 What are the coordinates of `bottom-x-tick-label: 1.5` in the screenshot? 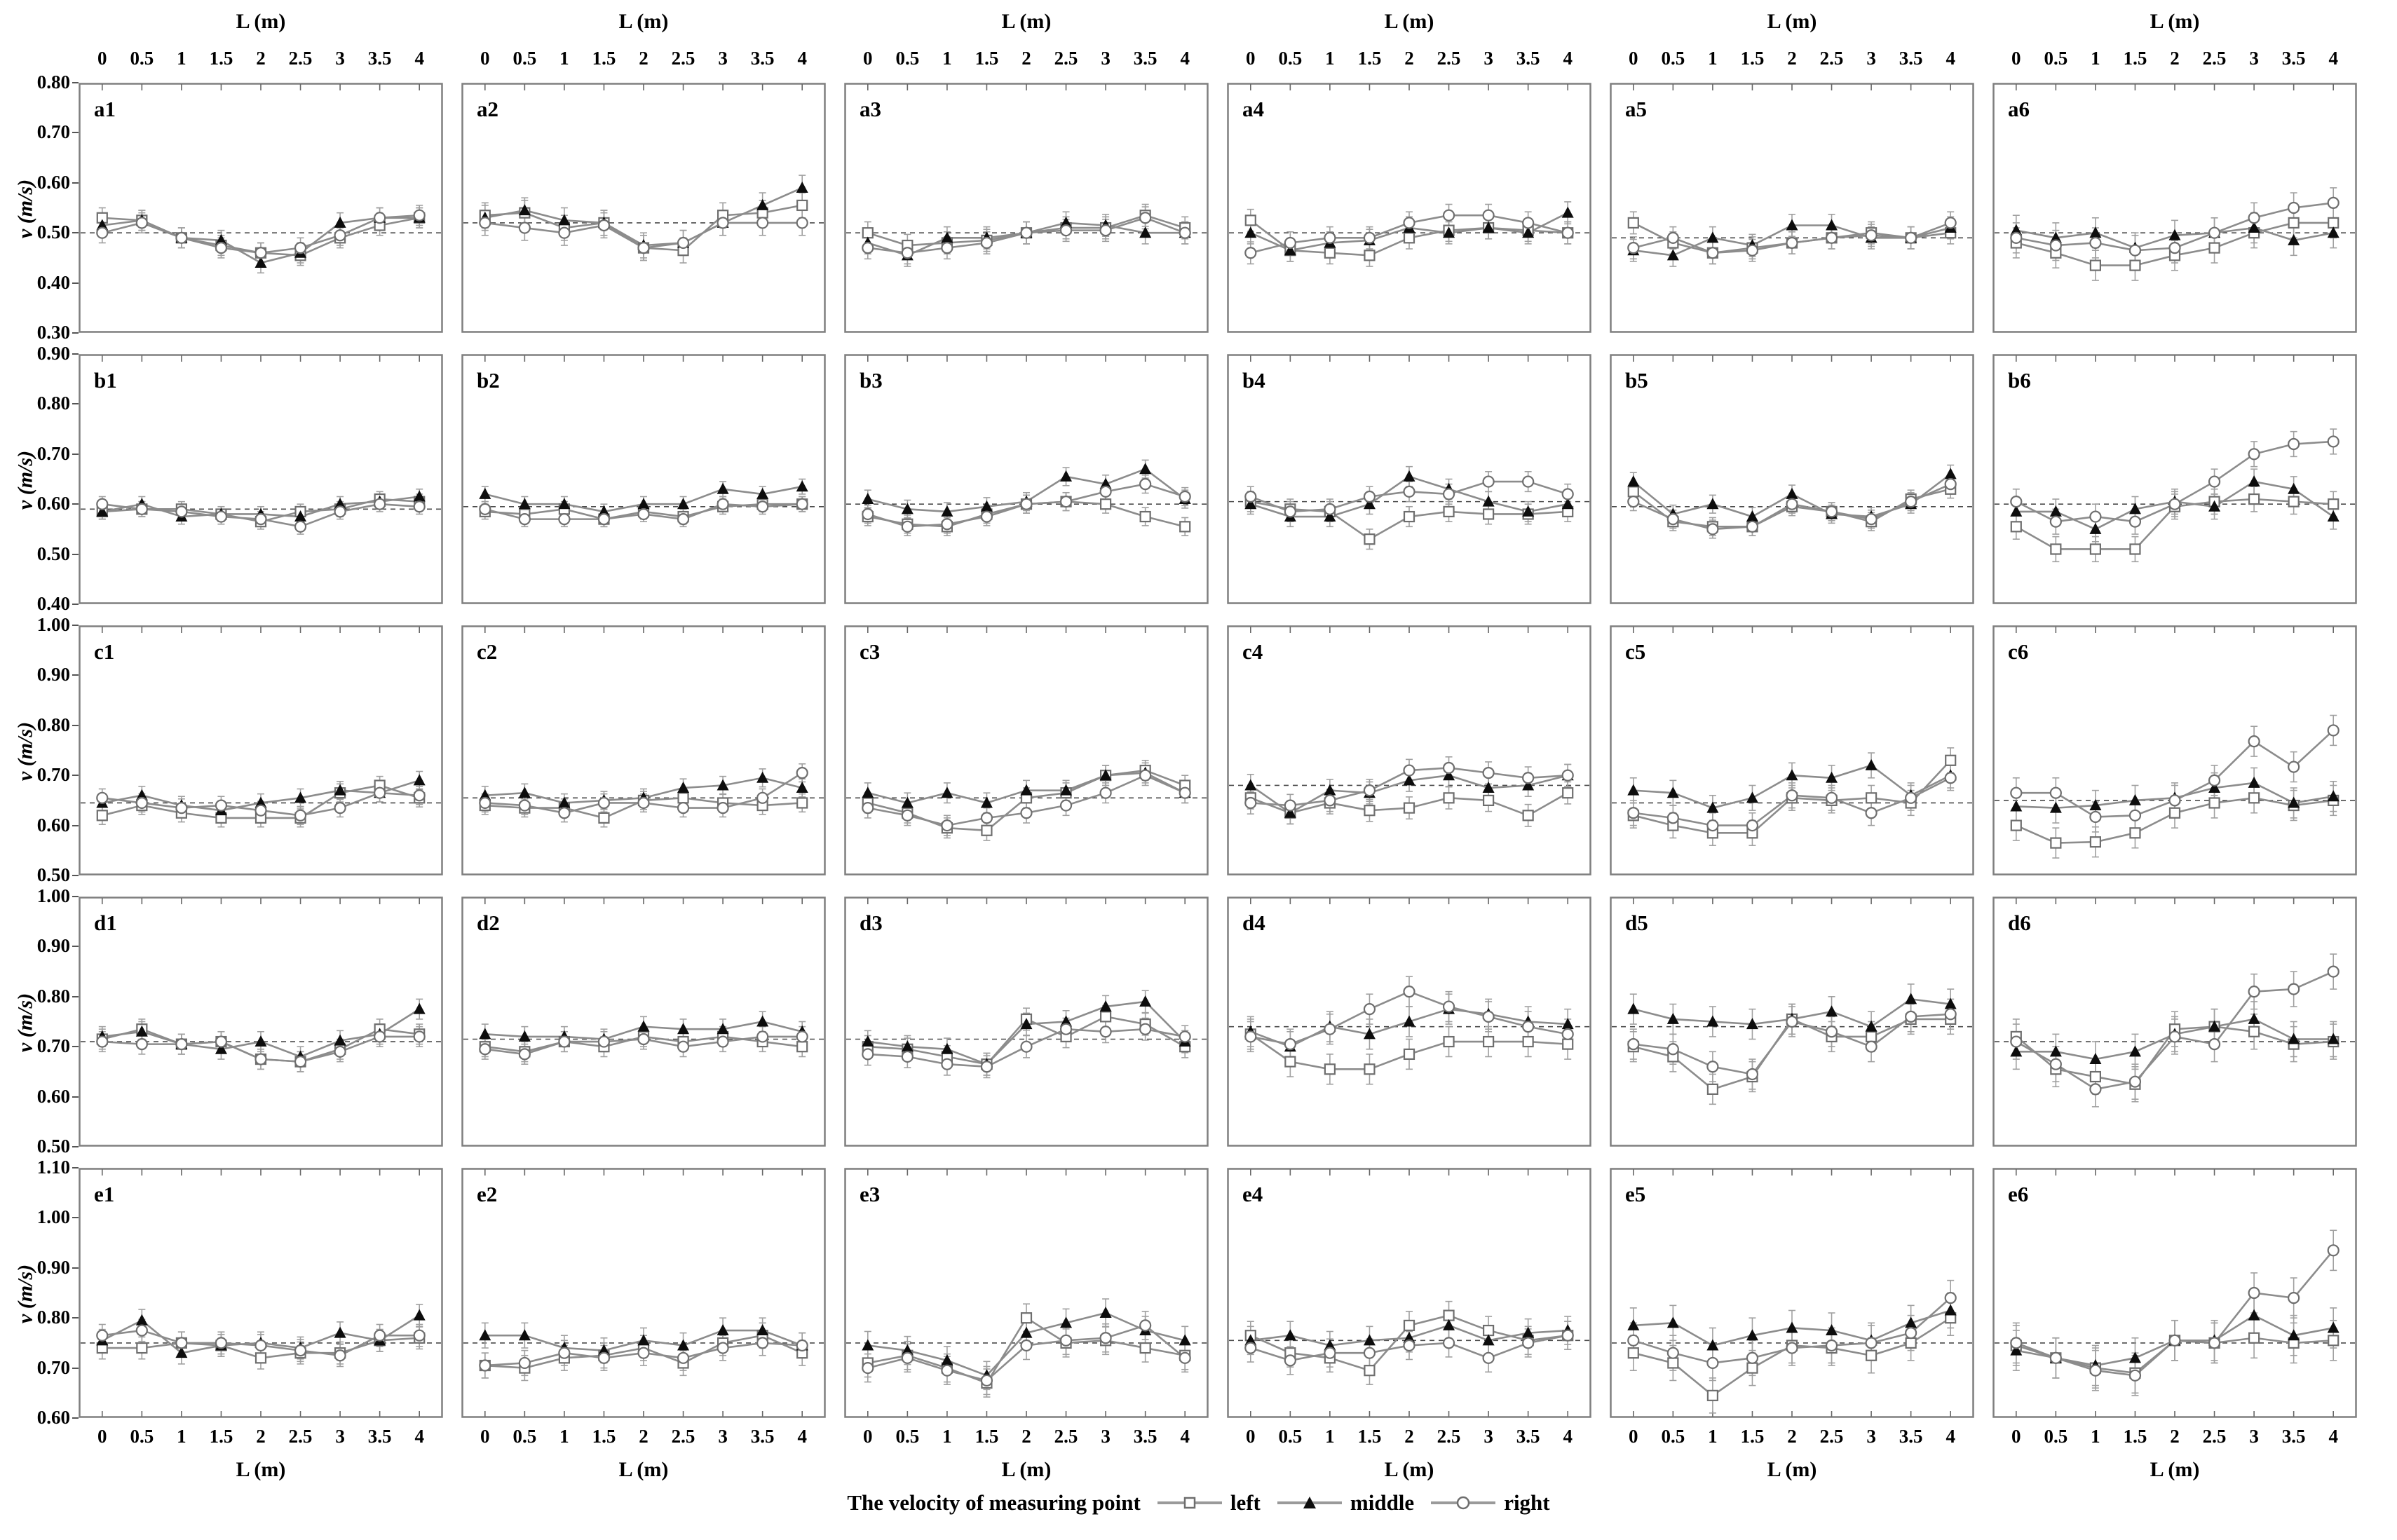 It's located at (1369, 1436).